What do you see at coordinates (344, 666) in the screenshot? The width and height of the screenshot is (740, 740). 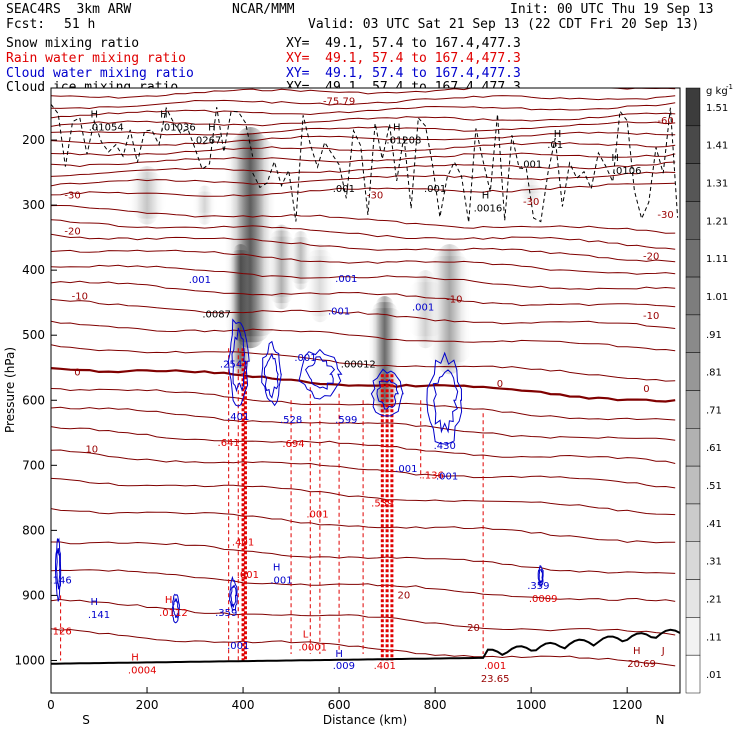 I see `extremum-label: .009` at bounding box center [344, 666].